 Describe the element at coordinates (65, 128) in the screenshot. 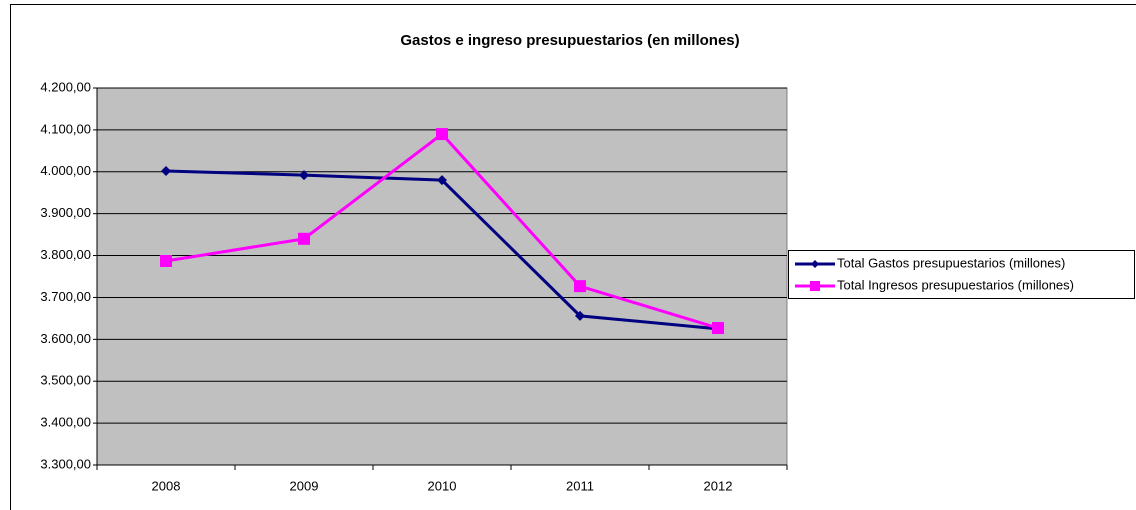

I see `y-tick-label: 4.100,00` at that location.